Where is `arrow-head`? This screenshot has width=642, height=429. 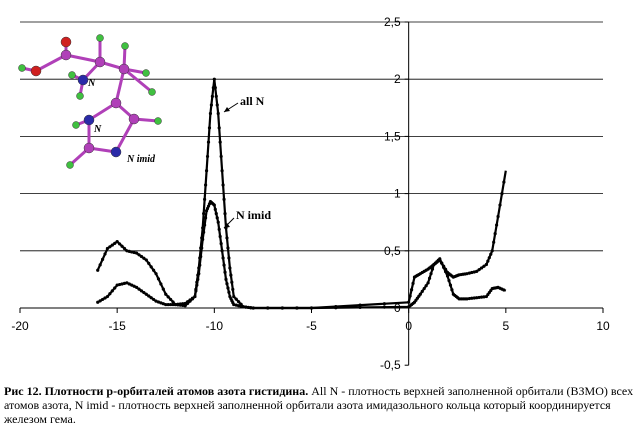
arrow-head is located at coordinates (227, 225).